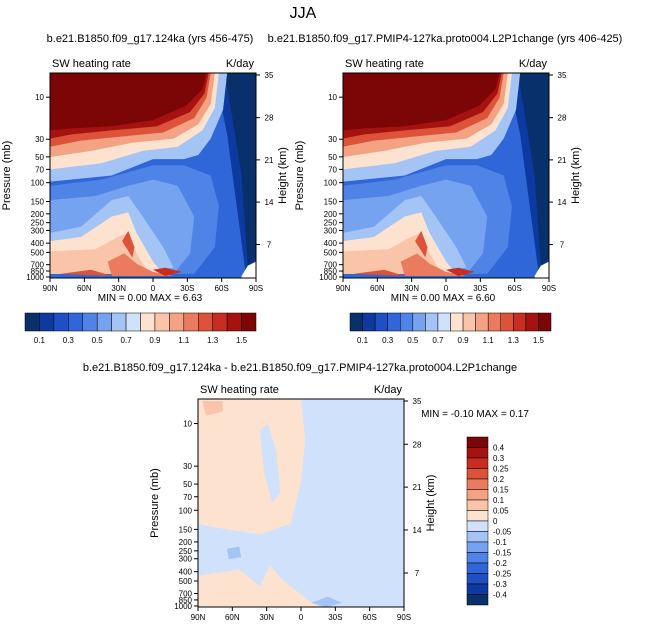 This screenshot has height=630, width=647. I want to click on band-southern-polar, so click(240, 169).